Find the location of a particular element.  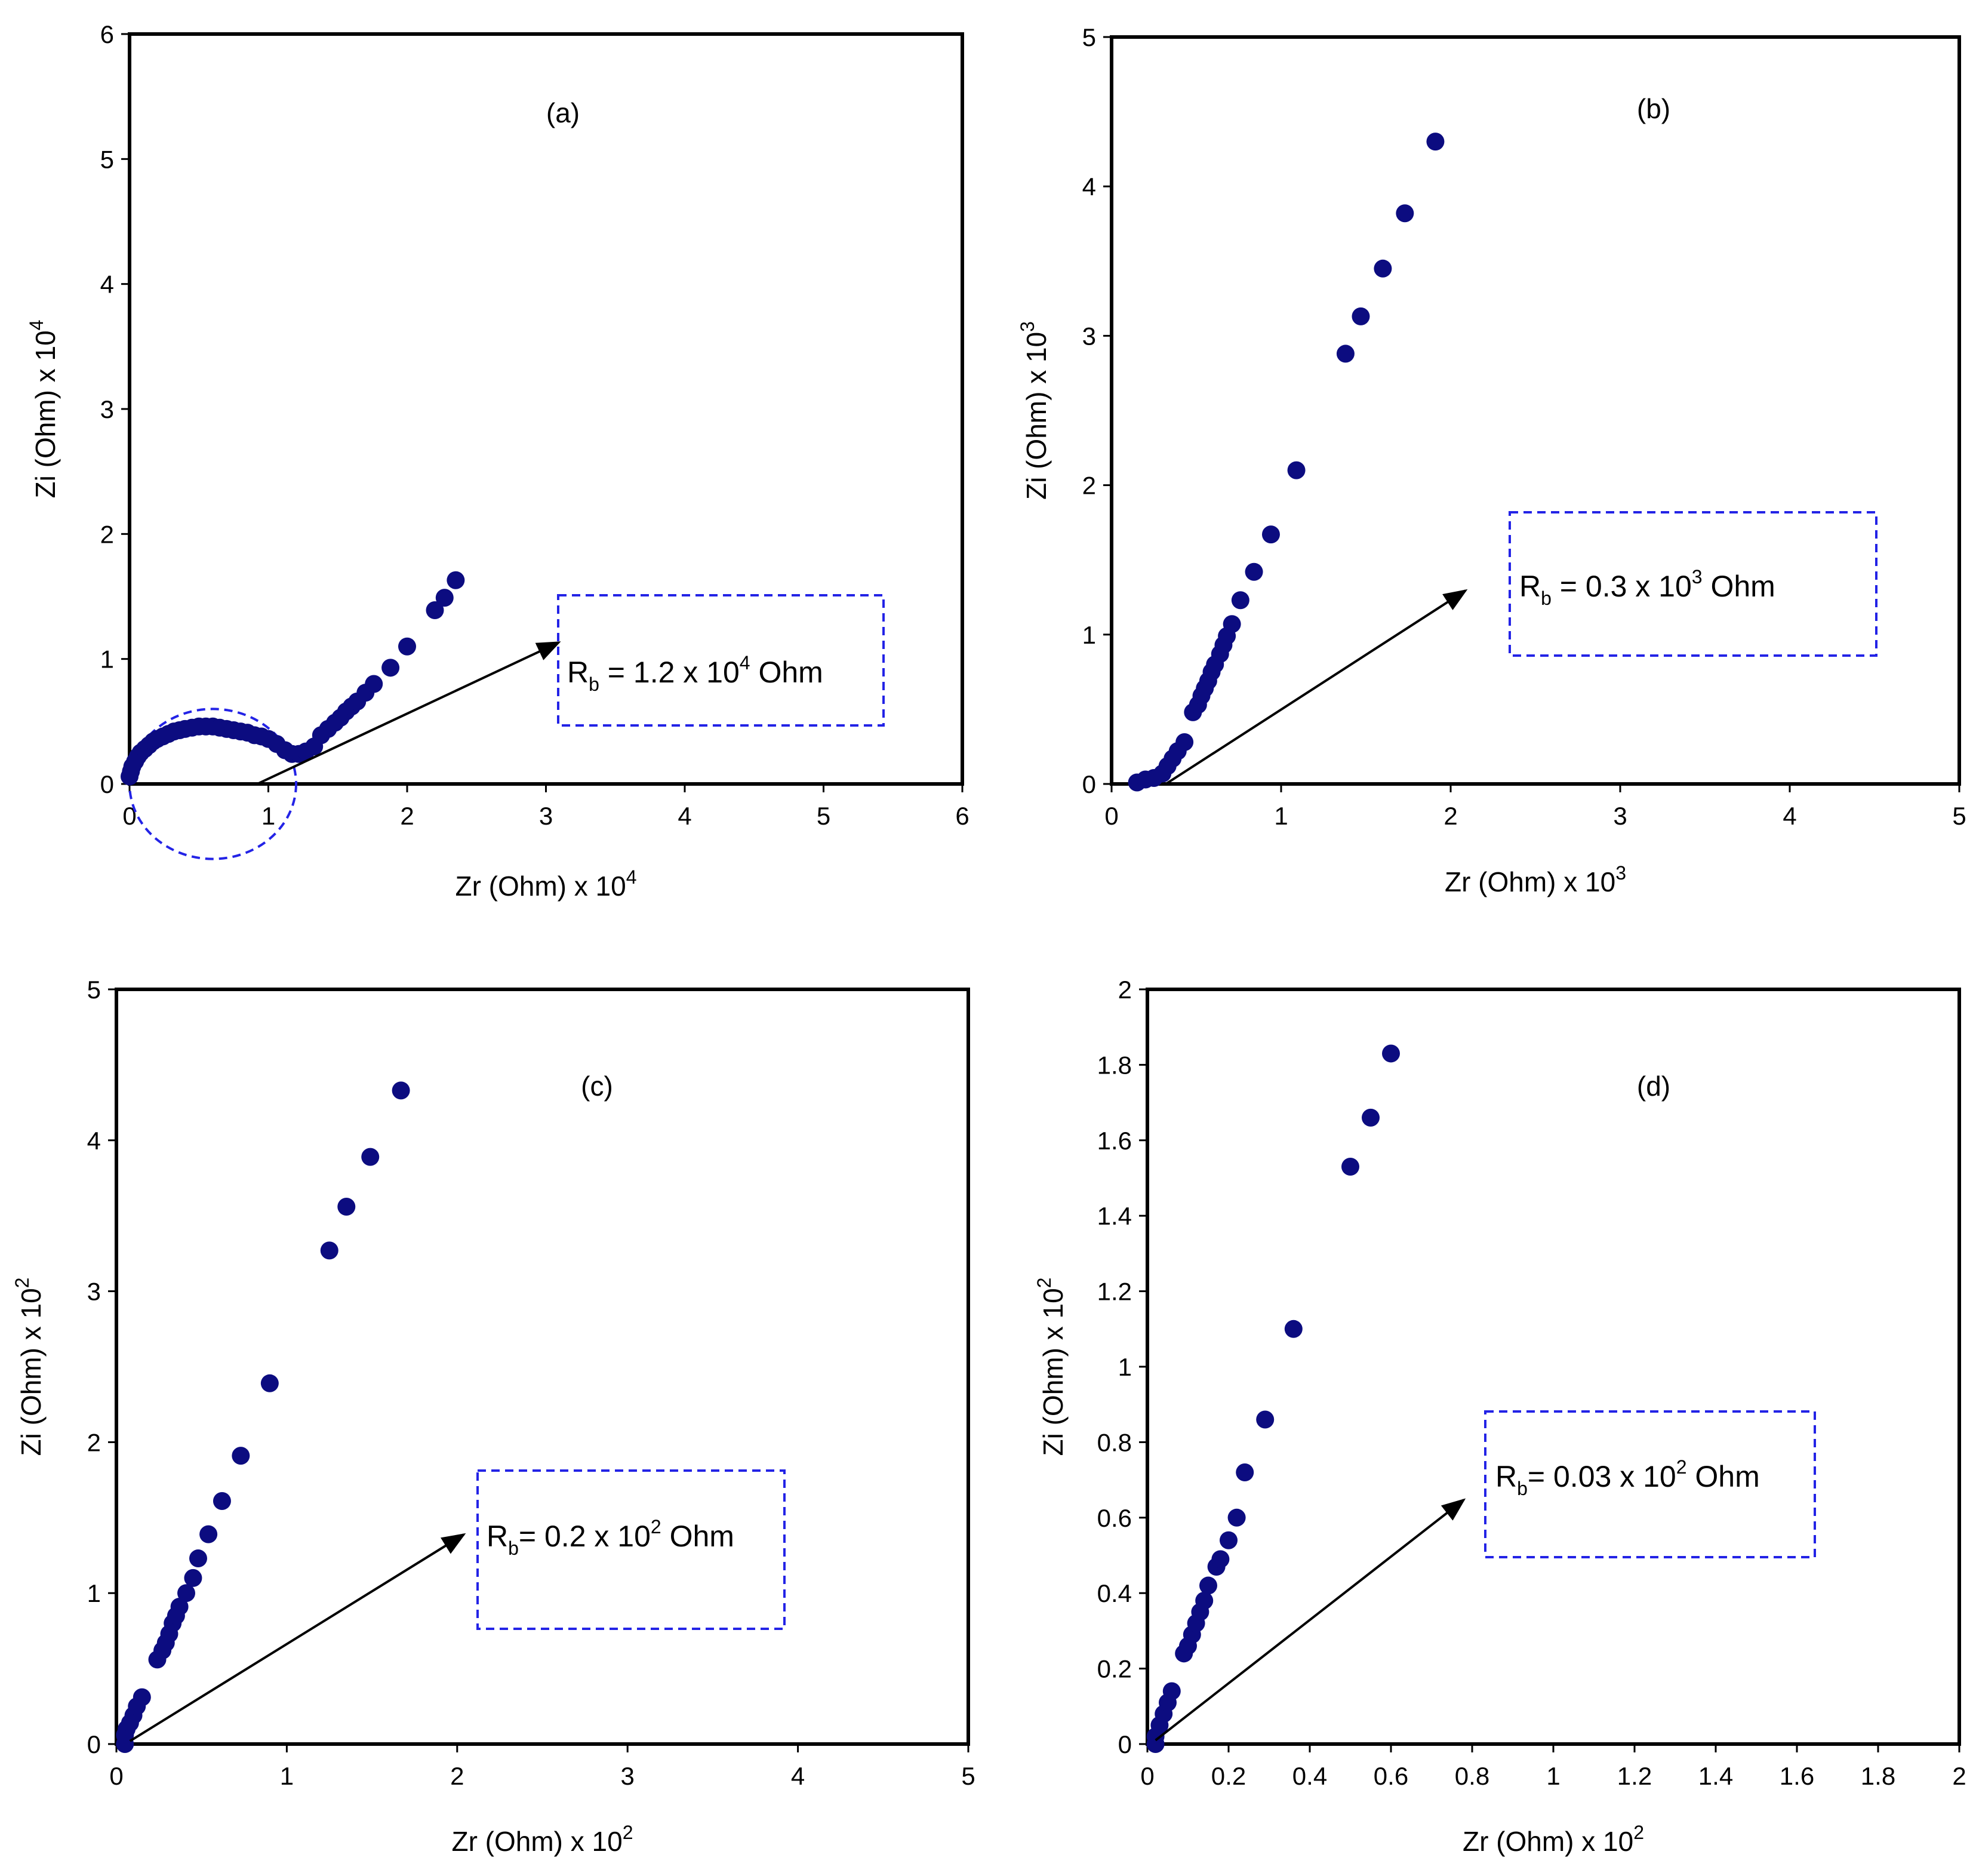

x-tick-label: 1.4 is located at coordinates (1715, 1776).